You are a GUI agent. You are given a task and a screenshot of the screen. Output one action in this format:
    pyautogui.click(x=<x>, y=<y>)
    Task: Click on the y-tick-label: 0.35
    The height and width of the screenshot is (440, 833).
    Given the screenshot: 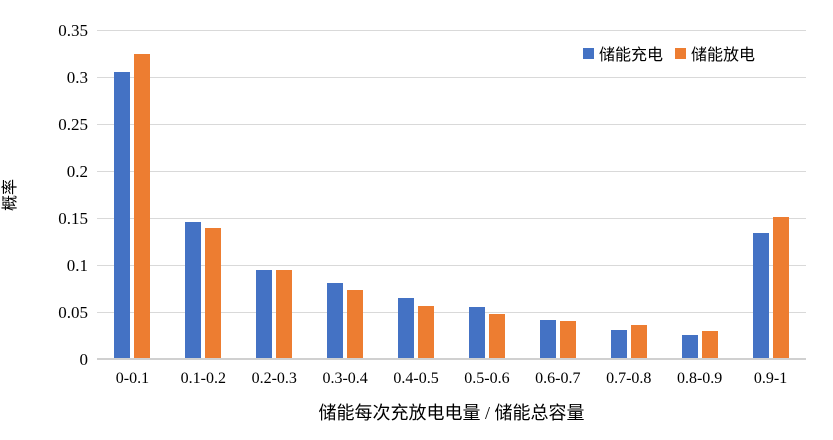 What is the action you would take?
    pyautogui.click(x=73, y=30)
    